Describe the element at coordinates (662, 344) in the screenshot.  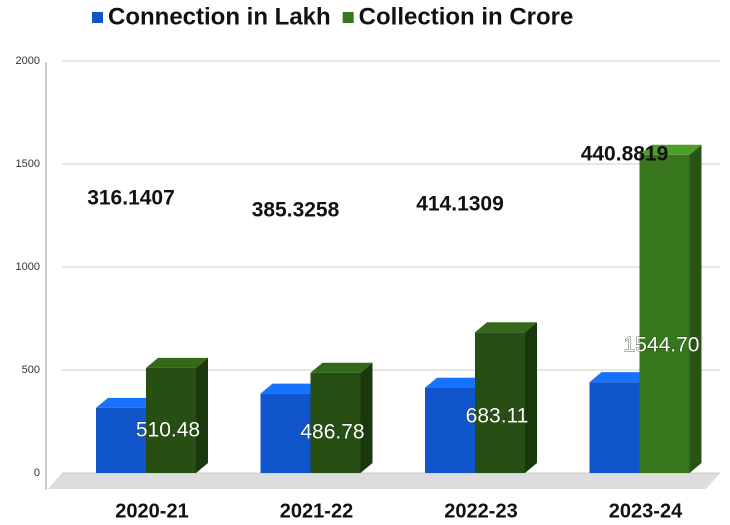
I see `data-label: 1544.70` at that location.